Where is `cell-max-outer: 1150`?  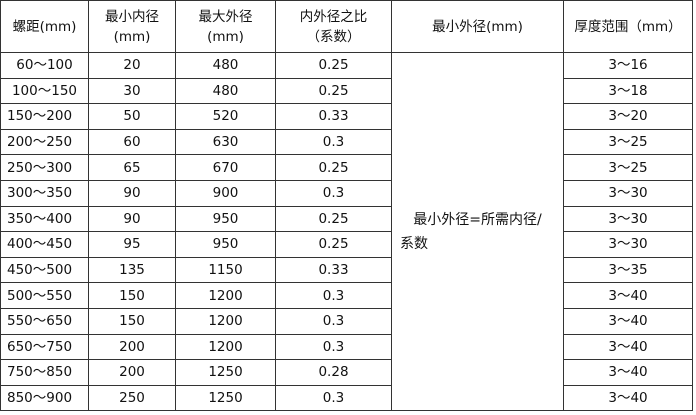 cell-max-outer: 1150 is located at coordinates (225, 270).